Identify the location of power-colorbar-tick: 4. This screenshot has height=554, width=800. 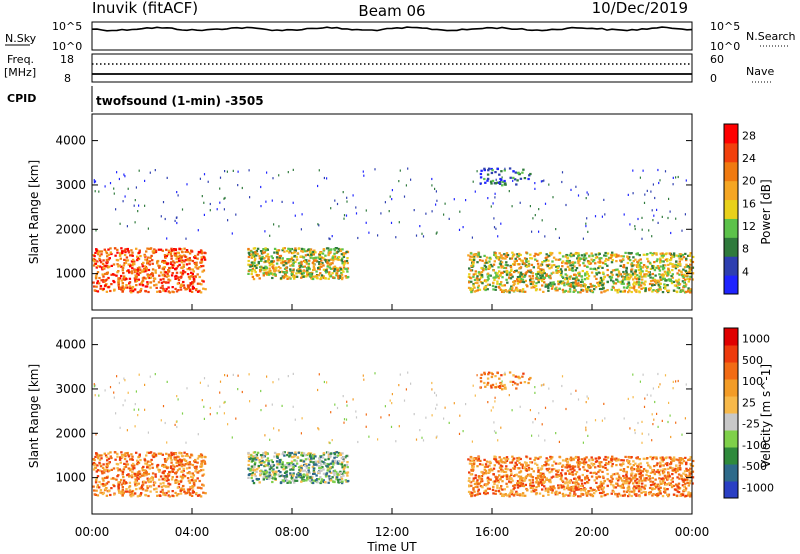
(745, 271).